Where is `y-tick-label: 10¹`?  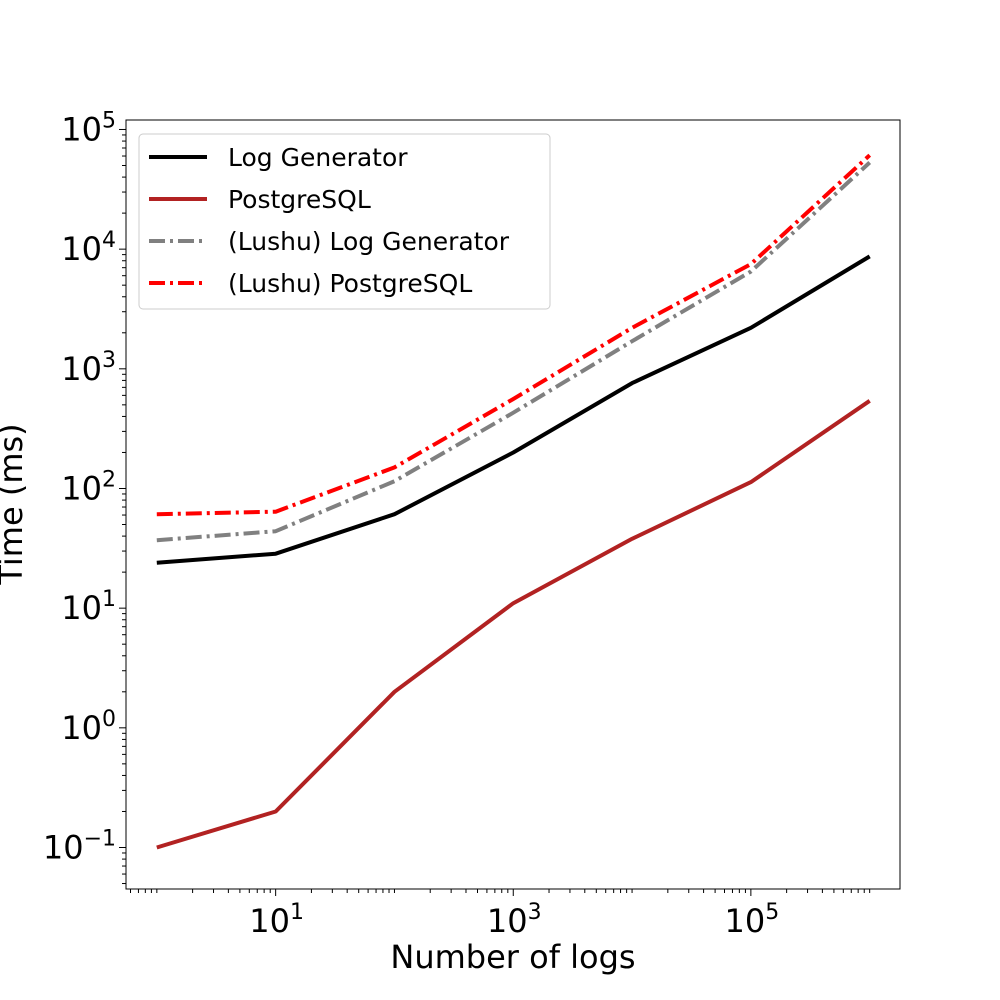
y-tick-label: 10¹ is located at coordinates (88, 607).